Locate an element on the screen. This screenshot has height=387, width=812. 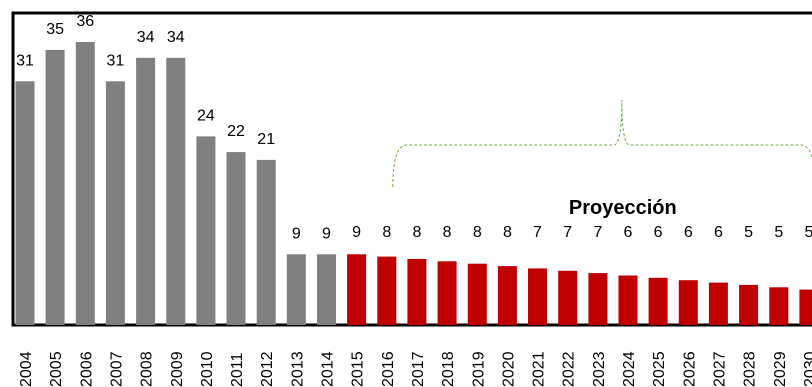
x-tick-2028: 2028 is located at coordinates (750, 369).